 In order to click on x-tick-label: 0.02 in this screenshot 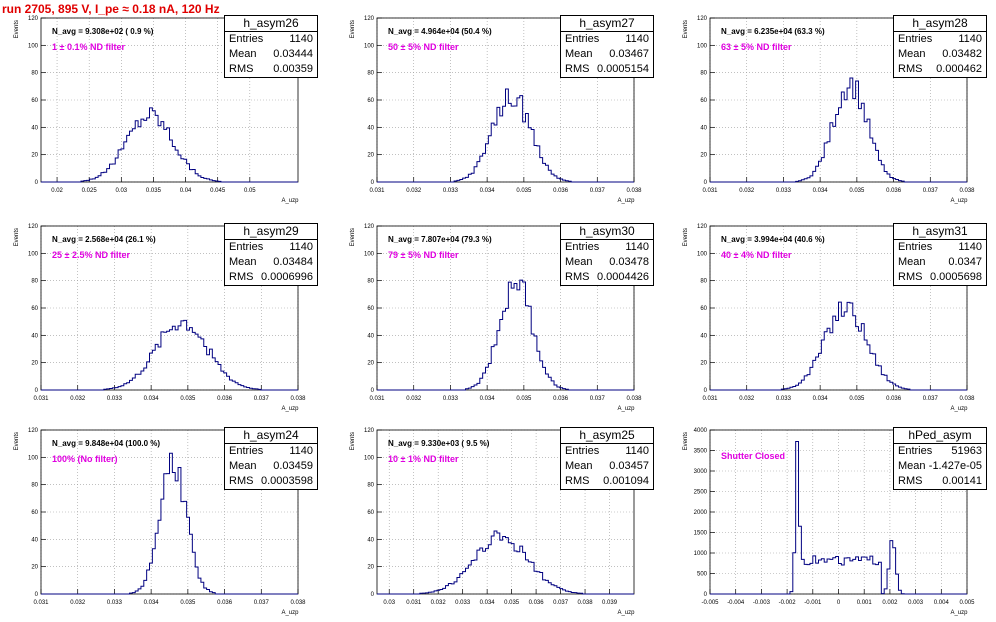, I will do `click(57, 191)`.